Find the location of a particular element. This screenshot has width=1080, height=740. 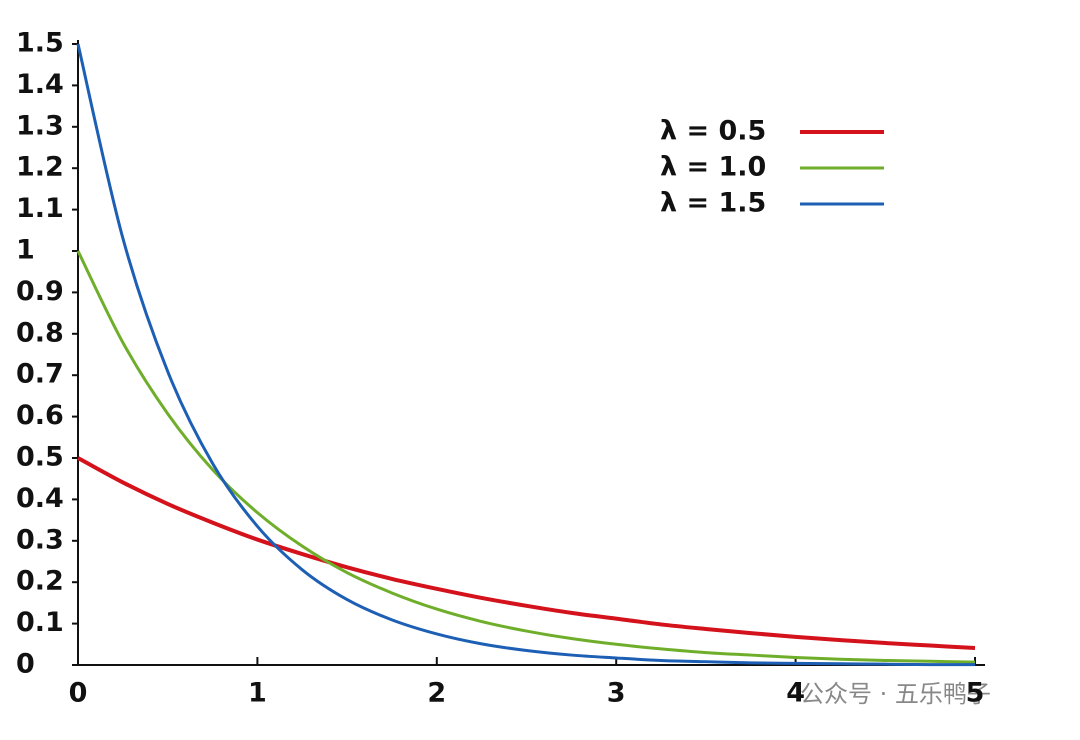

x-tick-label: 5 is located at coordinates (975, 693).